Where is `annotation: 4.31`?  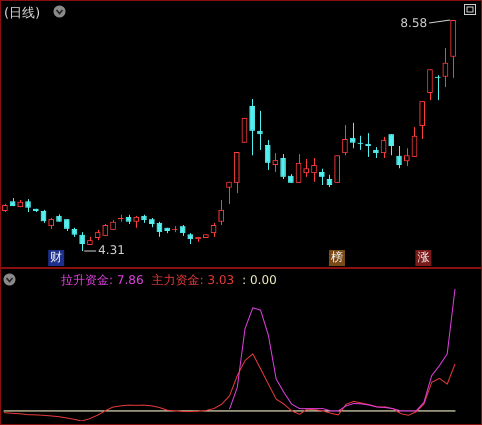
annotation: 4.31 is located at coordinates (111, 250).